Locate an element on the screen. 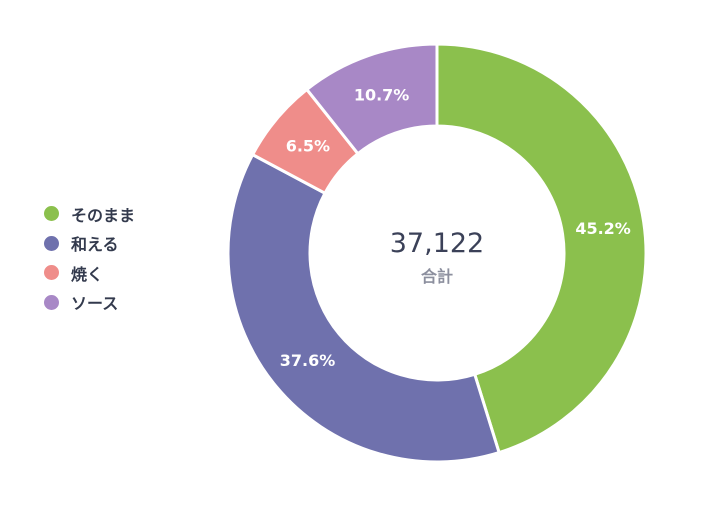 This screenshot has height=519, width=720. legend-label: そのまま is located at coordinates (103, 215).